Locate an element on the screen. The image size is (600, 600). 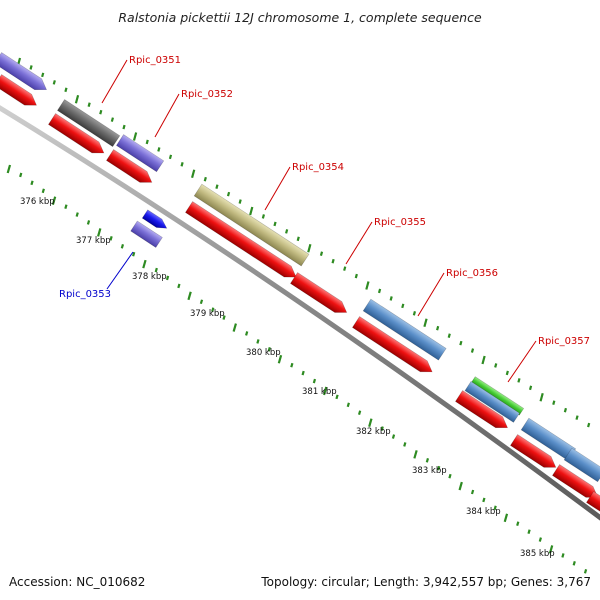
gene-label-text: Rpic_0354 is located at coordinates (318, 167).